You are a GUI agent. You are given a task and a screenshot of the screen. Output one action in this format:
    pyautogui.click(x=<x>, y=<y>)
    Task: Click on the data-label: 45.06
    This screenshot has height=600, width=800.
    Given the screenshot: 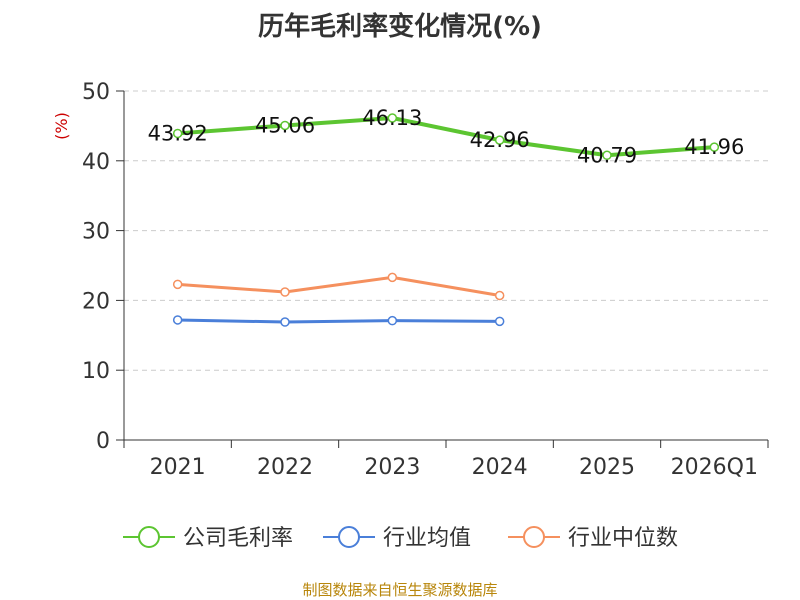 What is the action you would take?
    pyautogui.click(x=285, y=125)
    